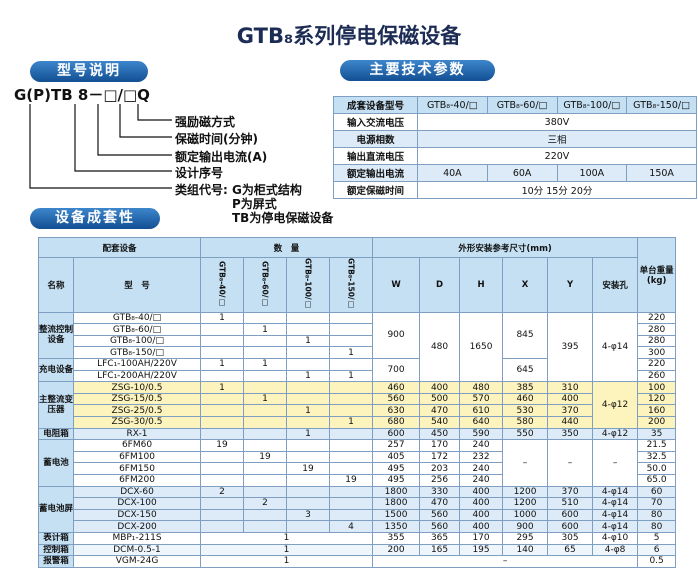  What do you see at coordinates (657, 492) in the screenshot?
I see `unit-weight: 60` at bounding box center [657, 492].